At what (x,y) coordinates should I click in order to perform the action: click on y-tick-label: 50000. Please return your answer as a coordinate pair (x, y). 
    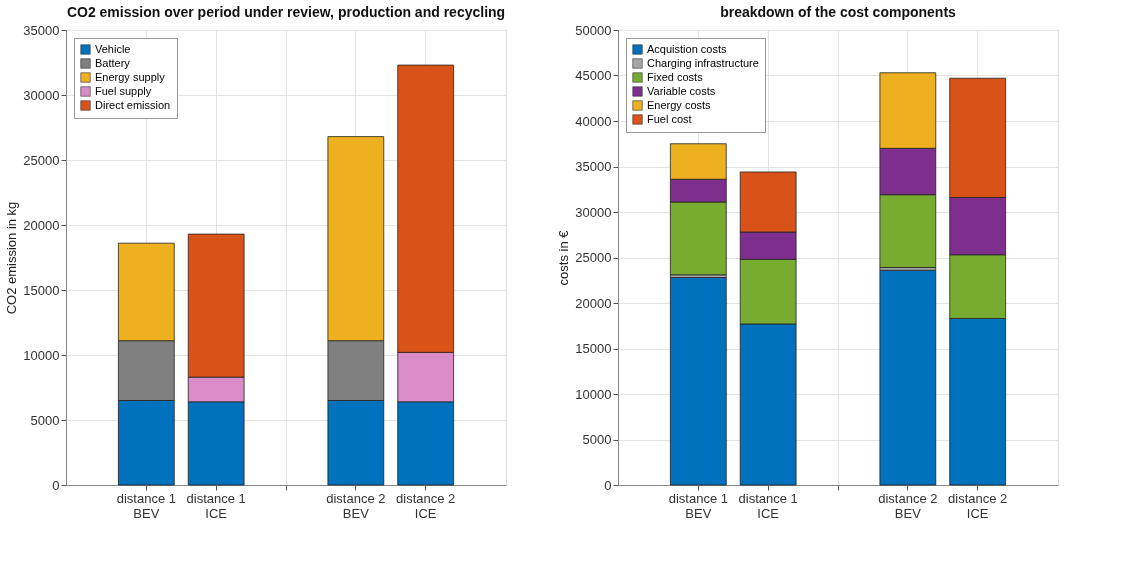
    Looking at the image, I should click on (593, 30).